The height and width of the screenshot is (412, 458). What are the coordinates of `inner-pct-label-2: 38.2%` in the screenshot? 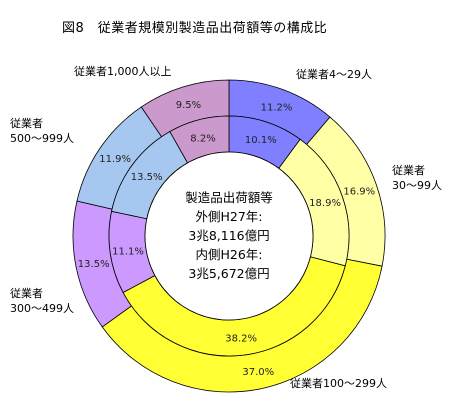 It's located at (241, 338).